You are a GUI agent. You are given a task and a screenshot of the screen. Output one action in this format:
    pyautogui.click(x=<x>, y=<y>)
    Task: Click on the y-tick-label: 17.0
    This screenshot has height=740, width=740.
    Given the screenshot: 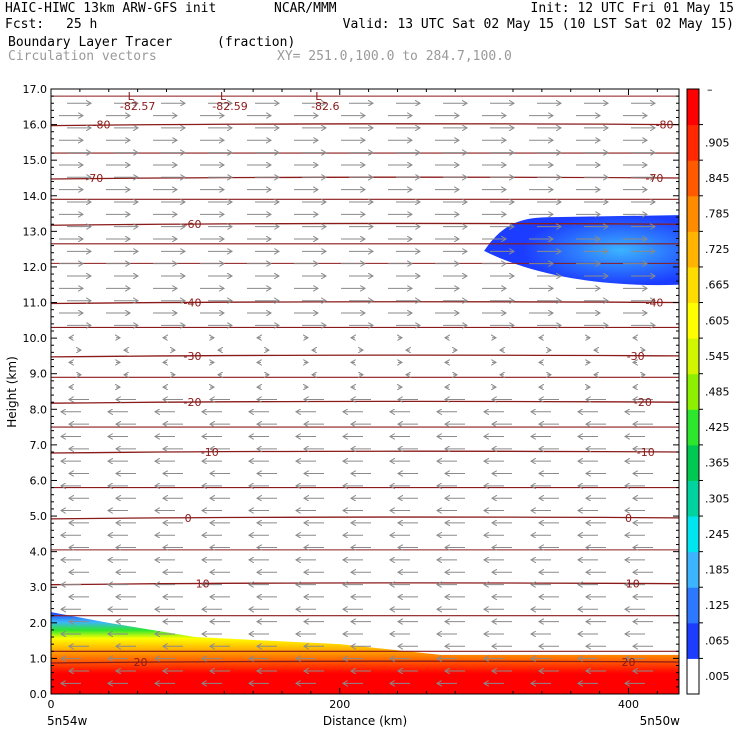 What is the action you would take?
    pyautogui.click(x=35, y=89)
    